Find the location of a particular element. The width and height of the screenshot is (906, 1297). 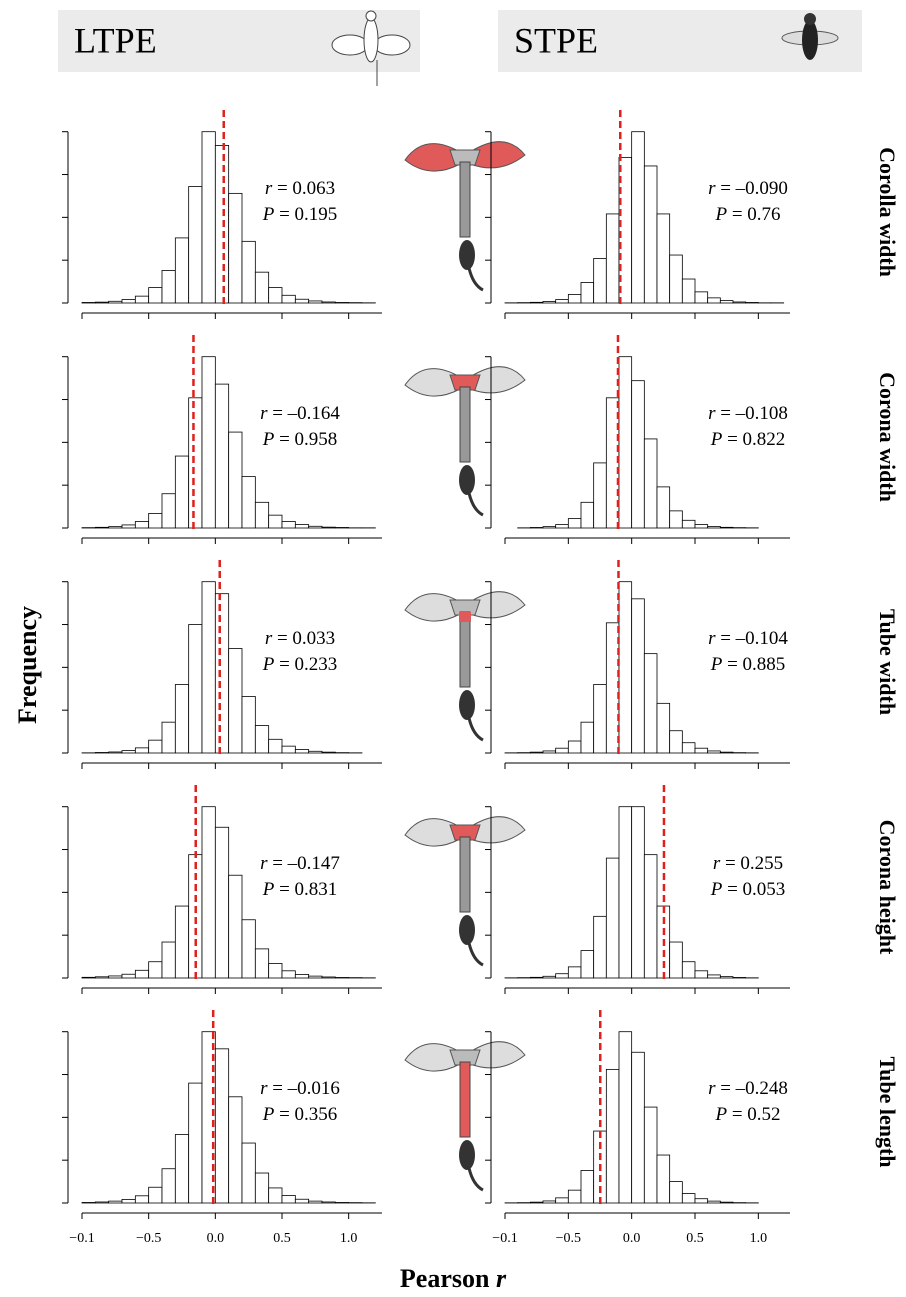

p-value: = 0.958 is located at coordinates (308, 439).